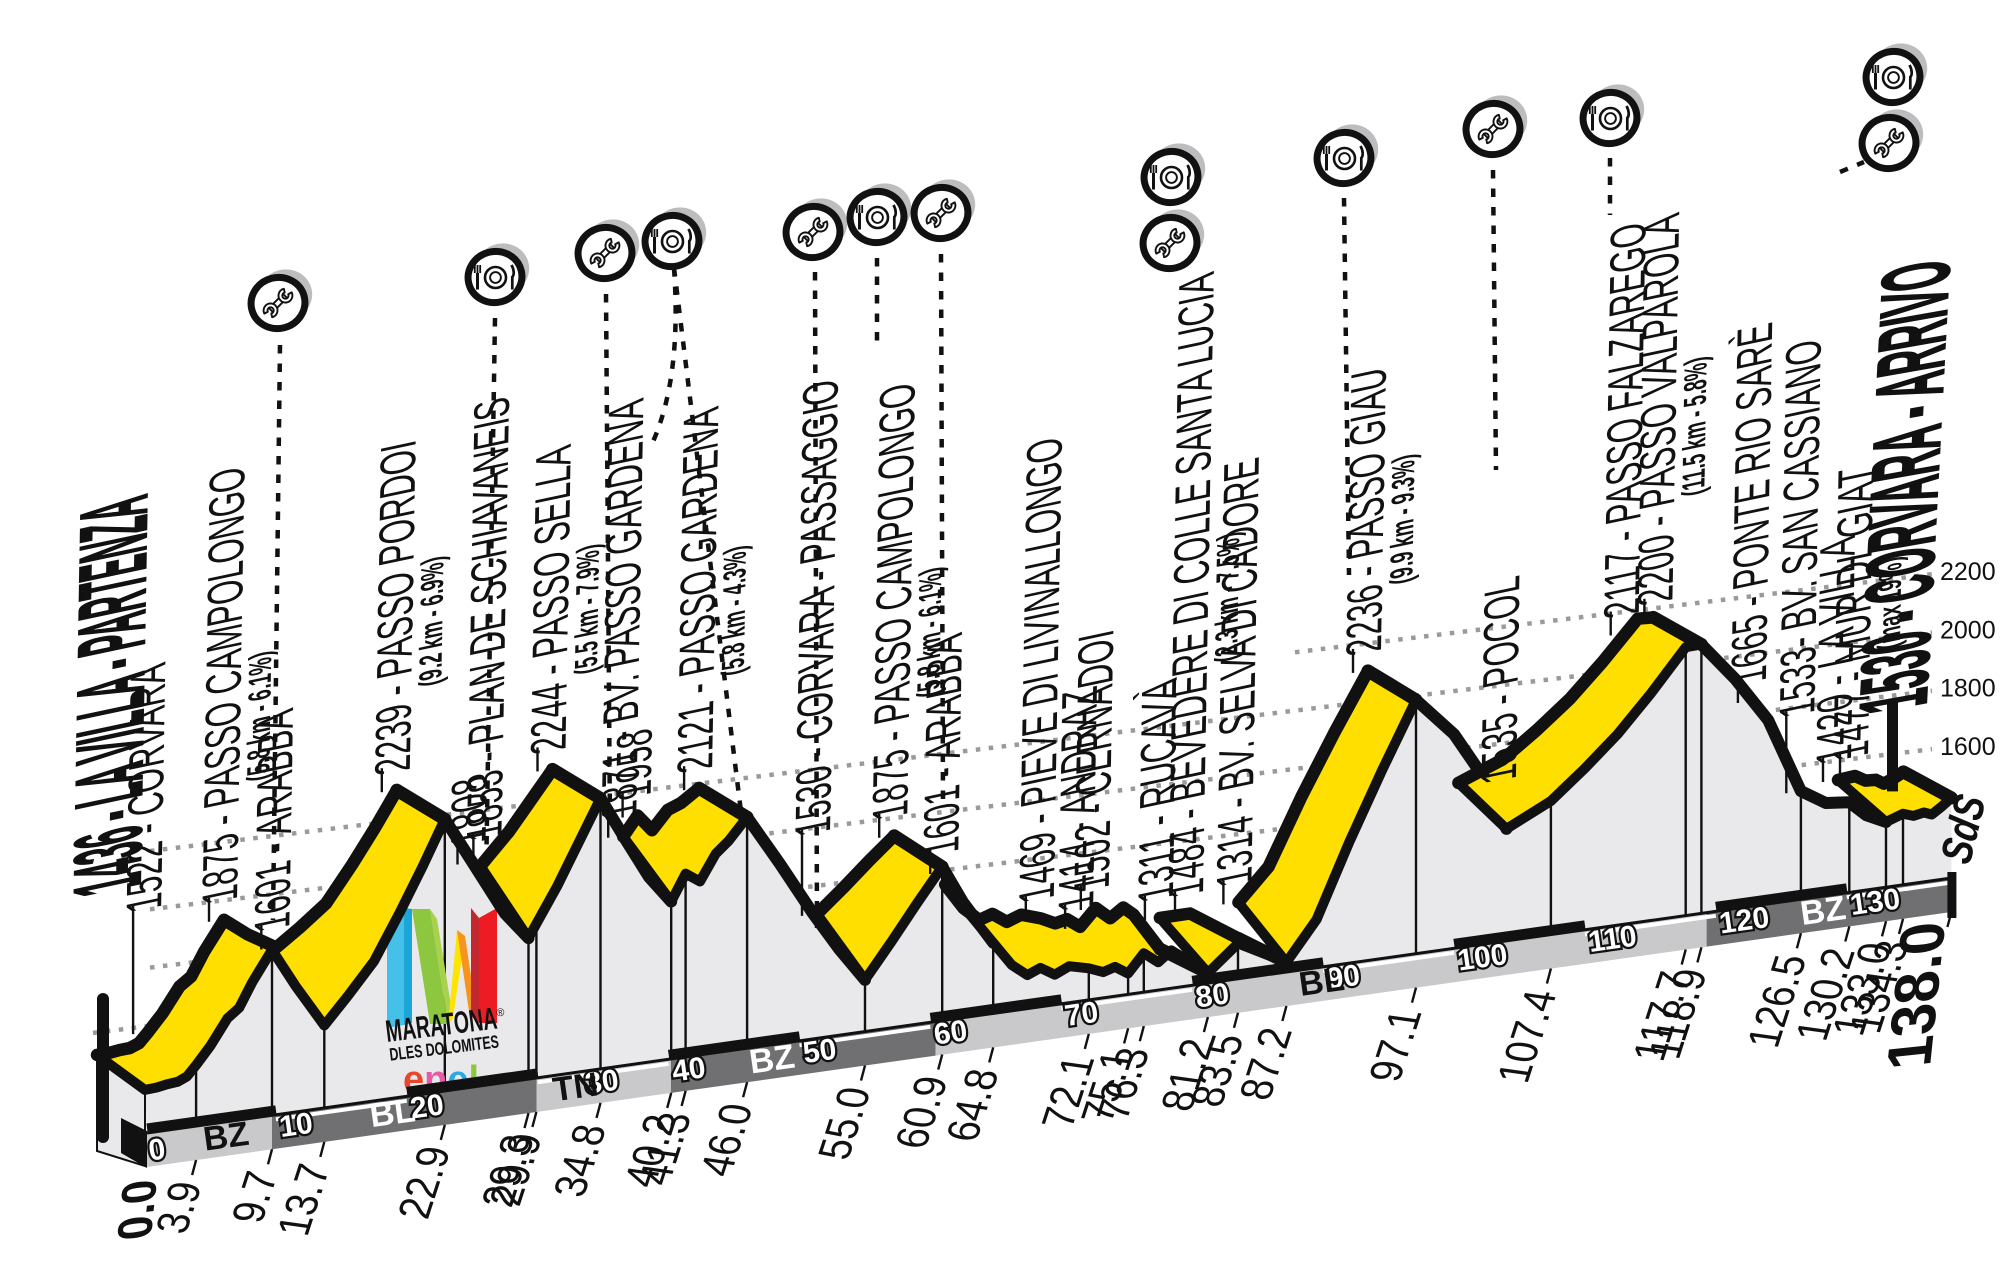 The image size is (2016, 1265). Describe the element at coordinates (1836, 651) in the screenshot. I see `svg-text: 1420 - LA VILLA` at that location.